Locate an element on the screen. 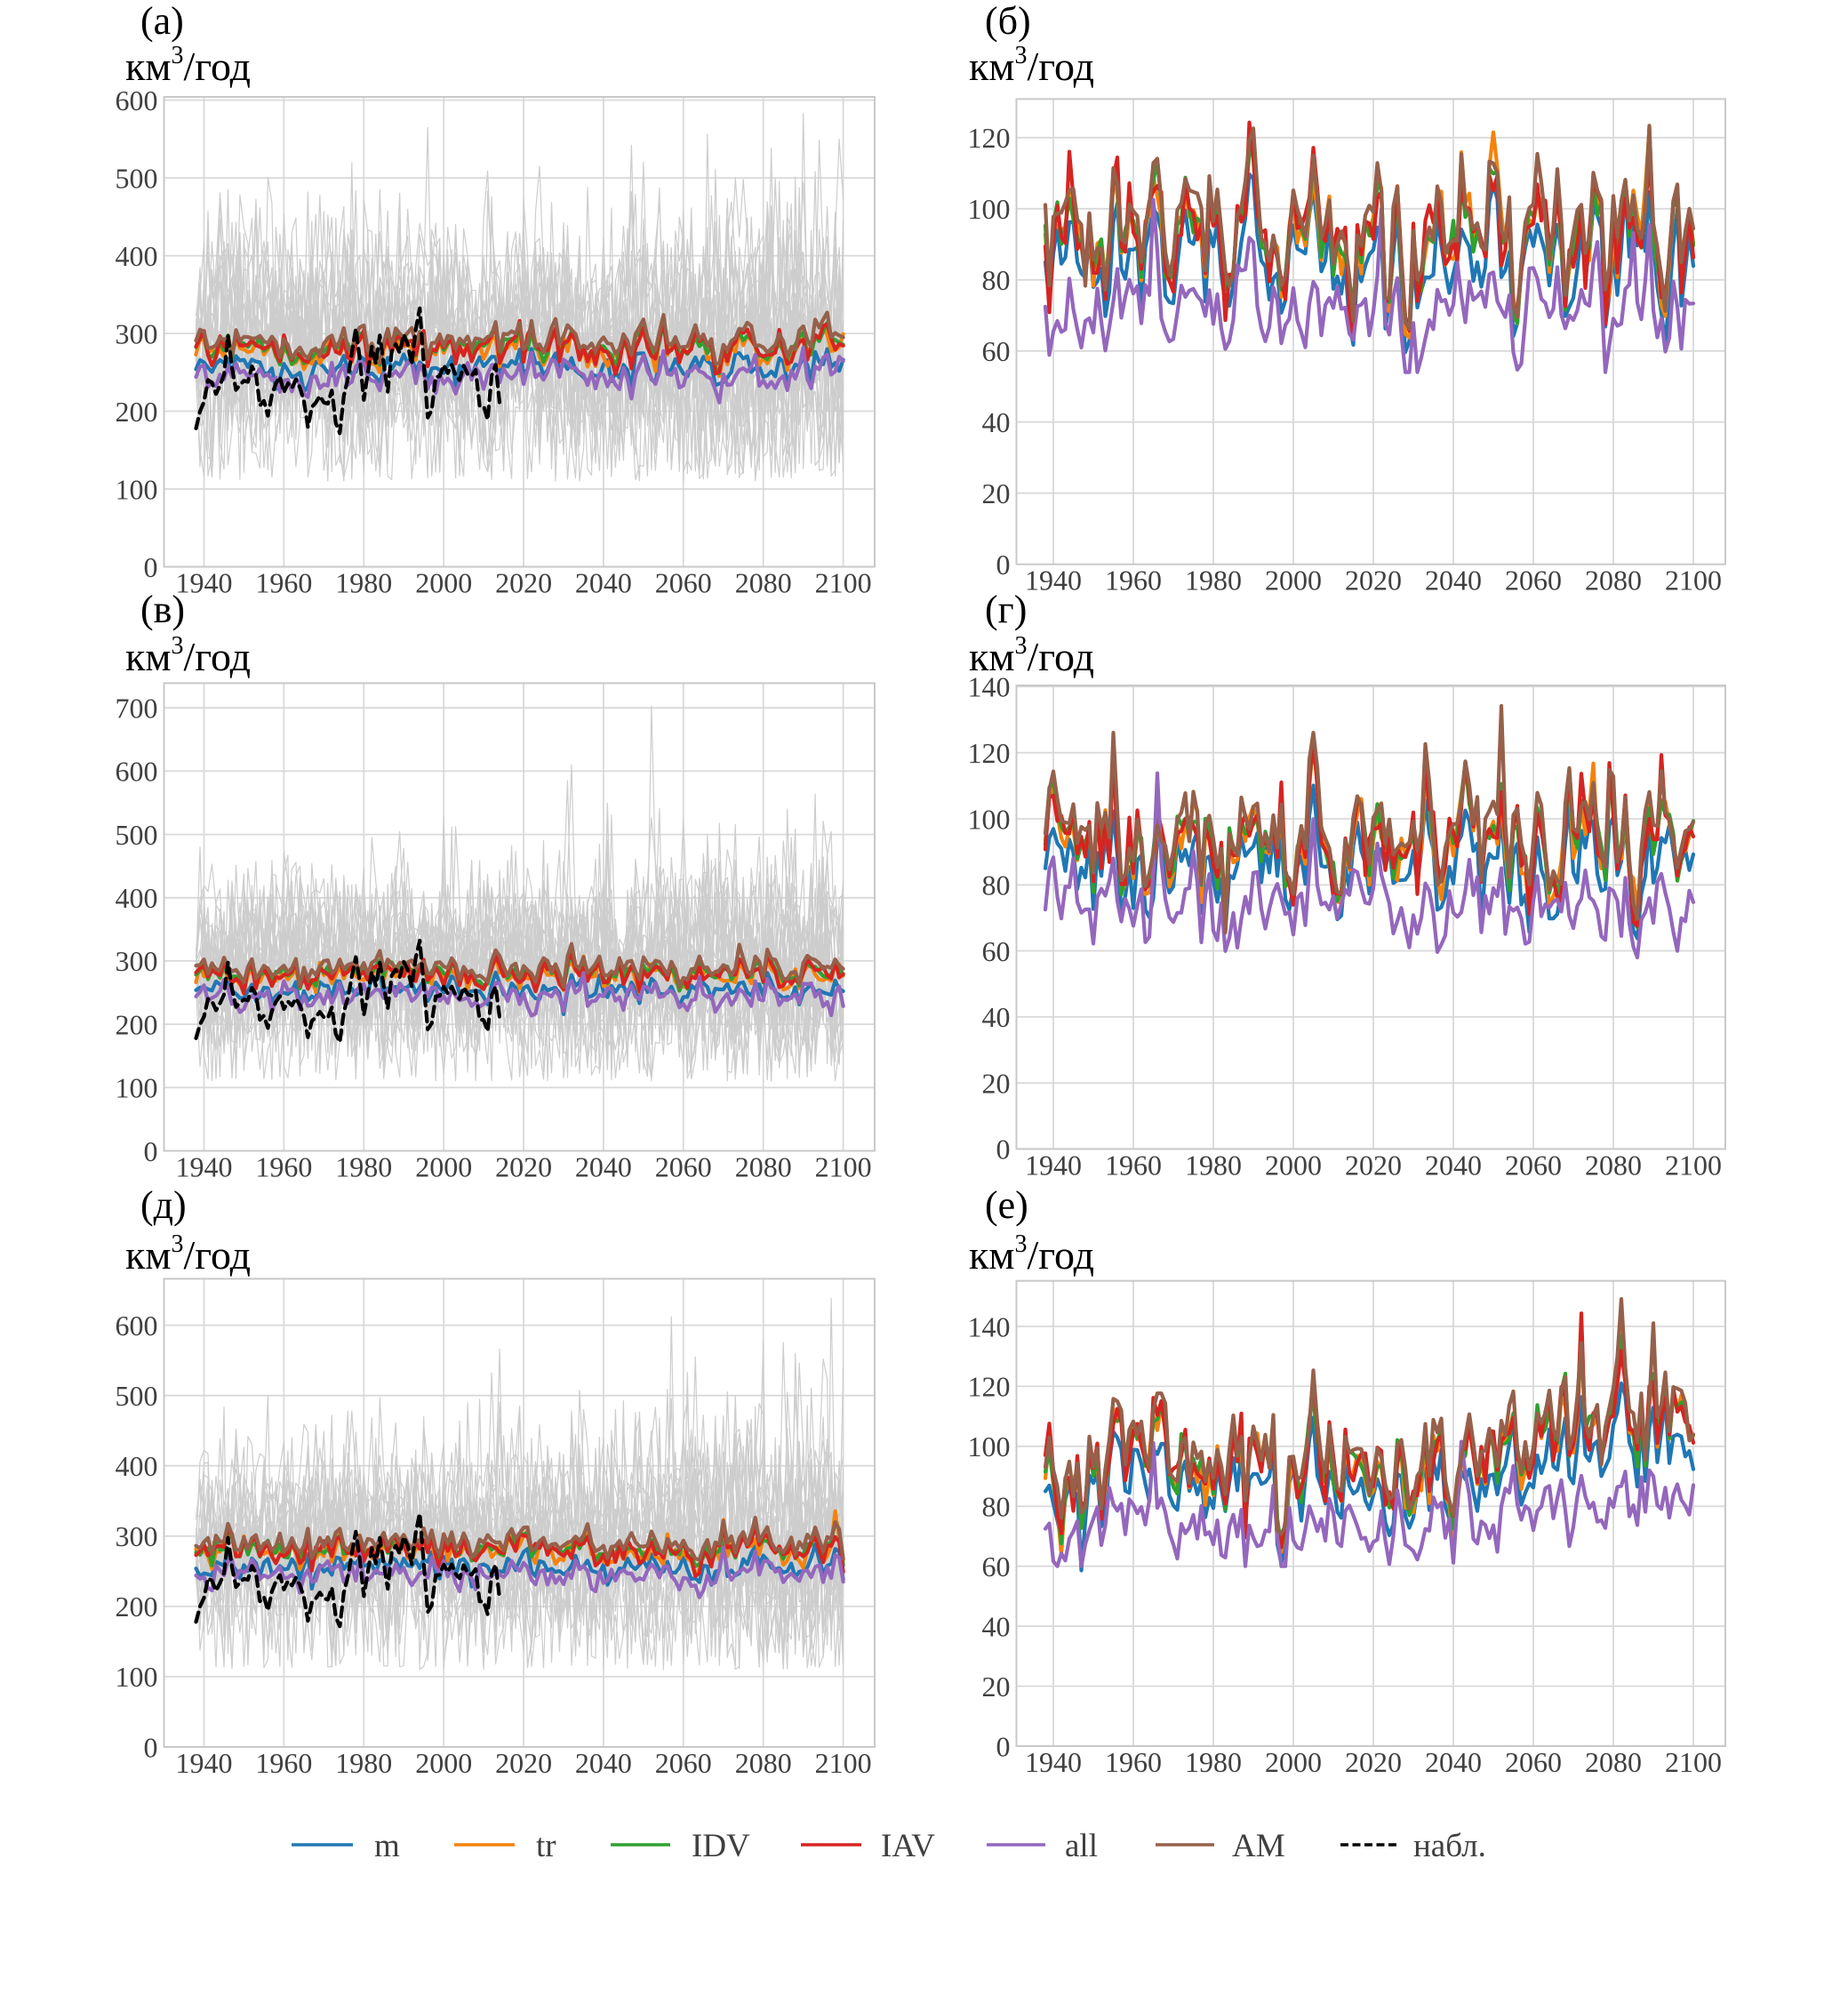 The height and width of the screenshot is (1995, 1848). svg-text: (в) is located at coordinates (162, 610).